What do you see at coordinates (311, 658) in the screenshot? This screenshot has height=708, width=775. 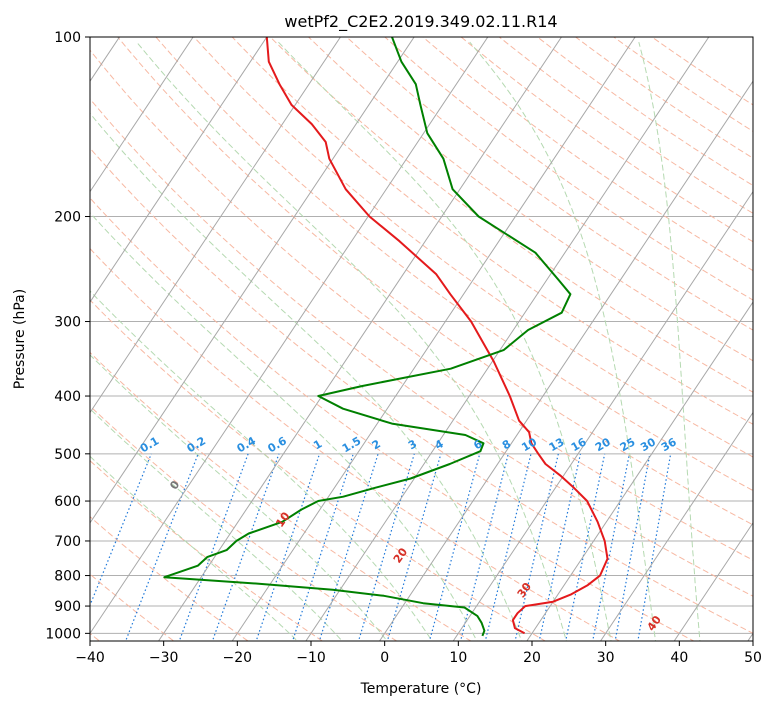 I see `x-tick-label: −10` at bounding box center [311, 658].